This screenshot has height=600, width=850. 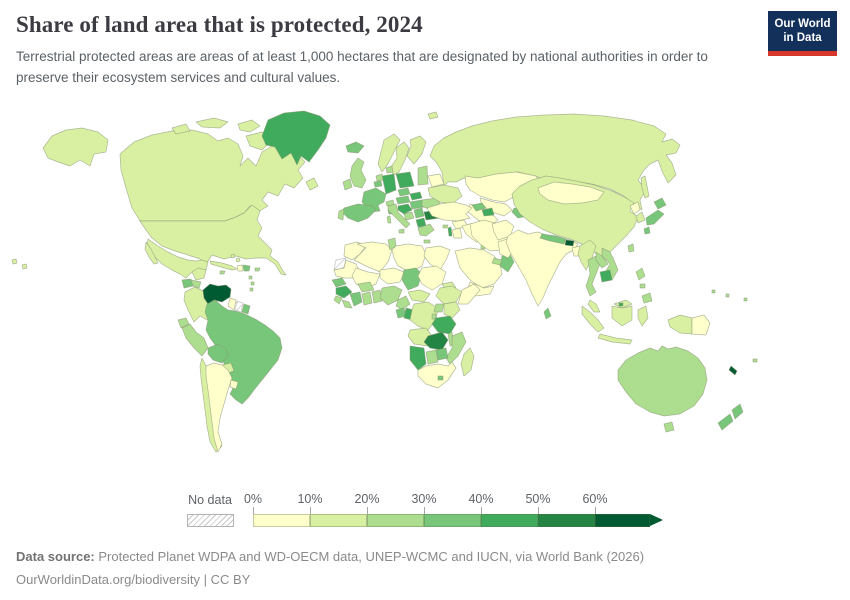 What do you see at coordinates (75, 147) in the screenshot?
I see `country-usa-alaska: United States: 10-20%` at bounding box center [75, 147].